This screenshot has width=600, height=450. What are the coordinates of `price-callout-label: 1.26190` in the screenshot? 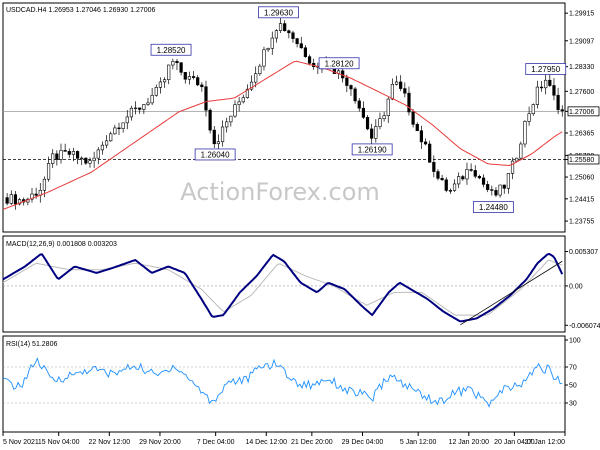 It's located at (372, 149).